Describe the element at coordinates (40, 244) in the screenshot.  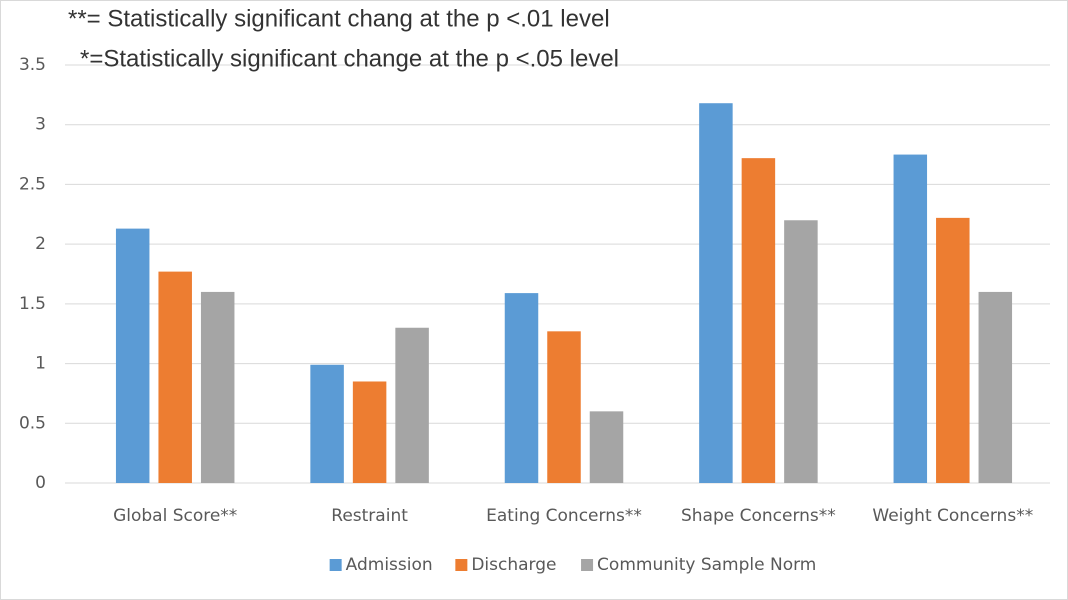
I see `y-tick-label: 2` at that location.